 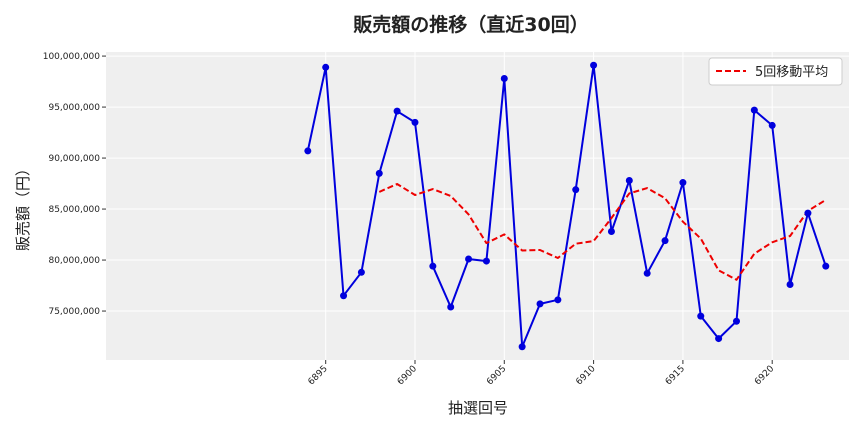 What do you see at coordinates (318, 375) in the screenshot?
I see `x-tick-label: 6895` at bounding box center [318, 375].